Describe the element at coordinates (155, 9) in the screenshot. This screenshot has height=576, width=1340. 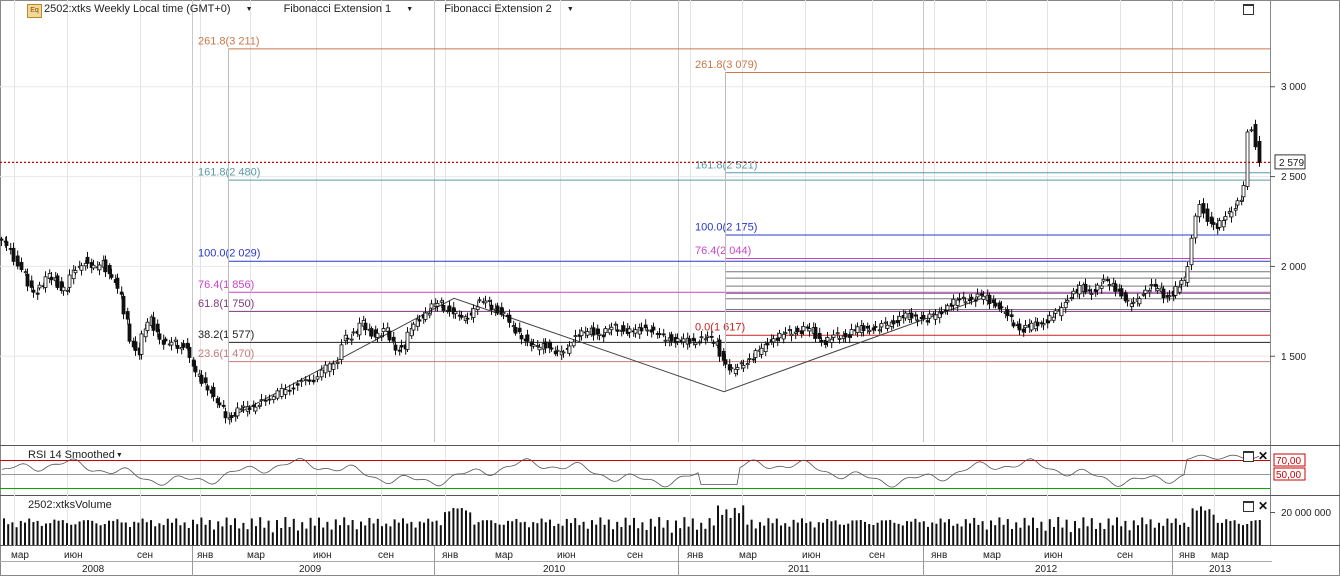
I see `symbol-dropdown: 2502:xtks Weekly Local time (GMT+0) ▼` at that location.